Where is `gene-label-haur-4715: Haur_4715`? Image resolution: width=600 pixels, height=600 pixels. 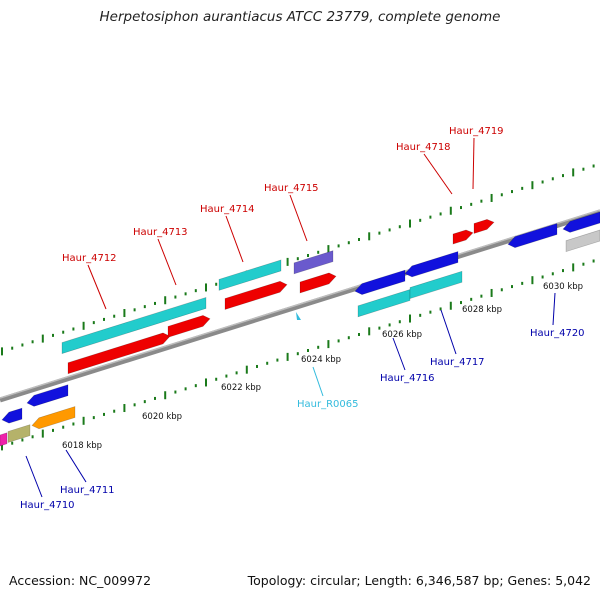
gene-label-haur-4715: Haur_4715 is located at coordinates (291, 188).